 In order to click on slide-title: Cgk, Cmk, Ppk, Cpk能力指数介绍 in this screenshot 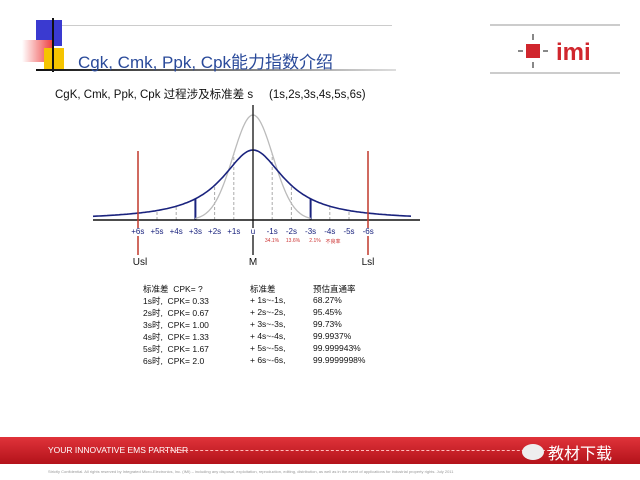, I will do `click(206, 62)`.